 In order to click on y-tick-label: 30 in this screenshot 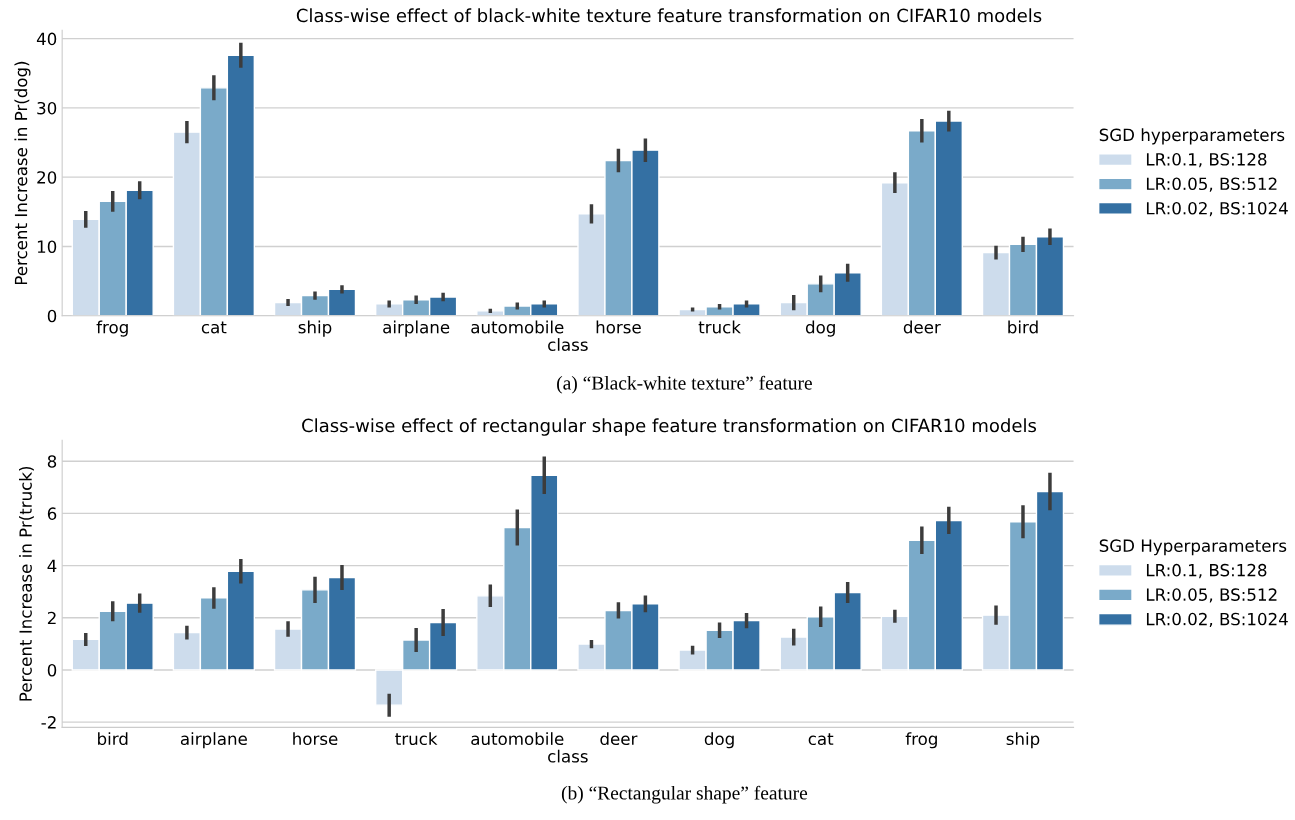, I will do `click(47, 108)`.